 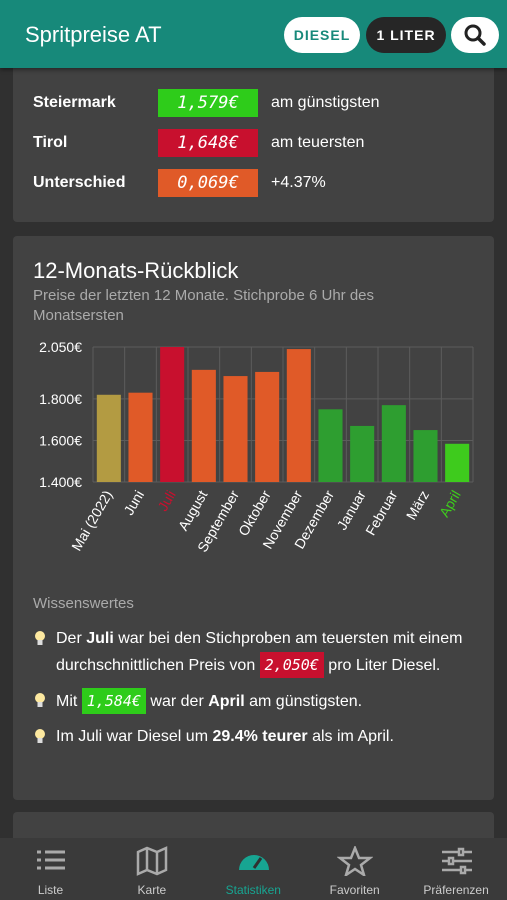 What do you see at coordinates (208, 103) in the screenshot?
I see `price-badge: 1,579€` at bounding box center [208, 103].